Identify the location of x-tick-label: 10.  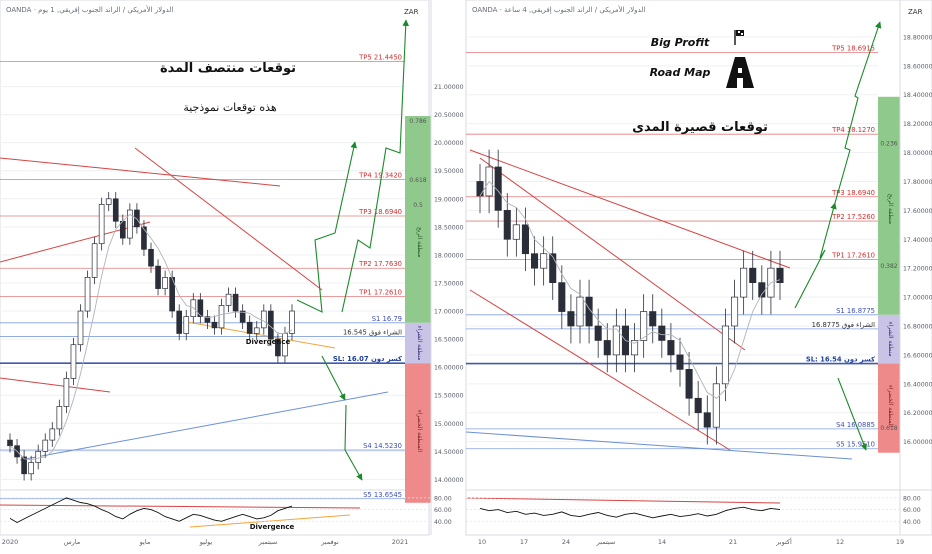
(482, 542).